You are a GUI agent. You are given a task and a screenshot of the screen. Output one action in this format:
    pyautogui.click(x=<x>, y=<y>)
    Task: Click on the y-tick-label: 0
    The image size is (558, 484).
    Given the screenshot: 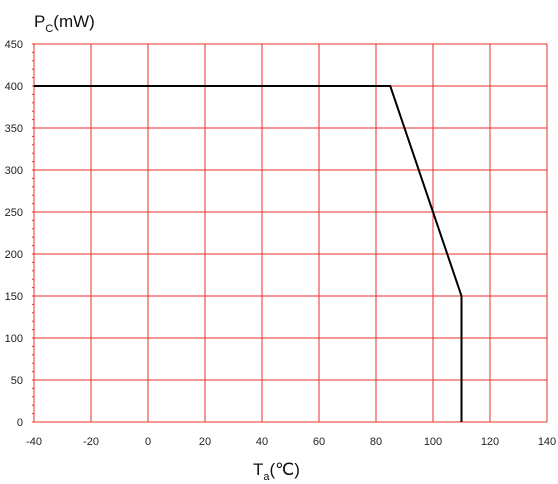 What is the action you would take?
    pyautogui.click(x=20, y=423)
    